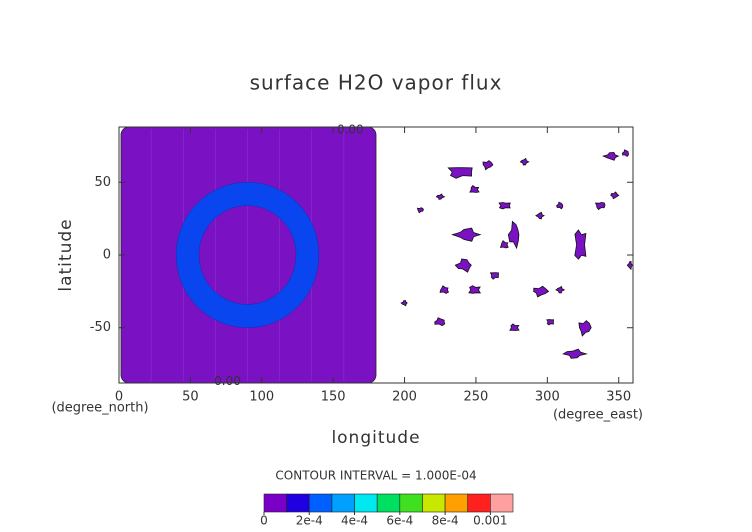 The image size is (752, 532). Describe the element at coordinates (375, 476) in the screenshot. I see `colorbar-title: CONTOUR INTERVAL = 1.000E-04` at that location.